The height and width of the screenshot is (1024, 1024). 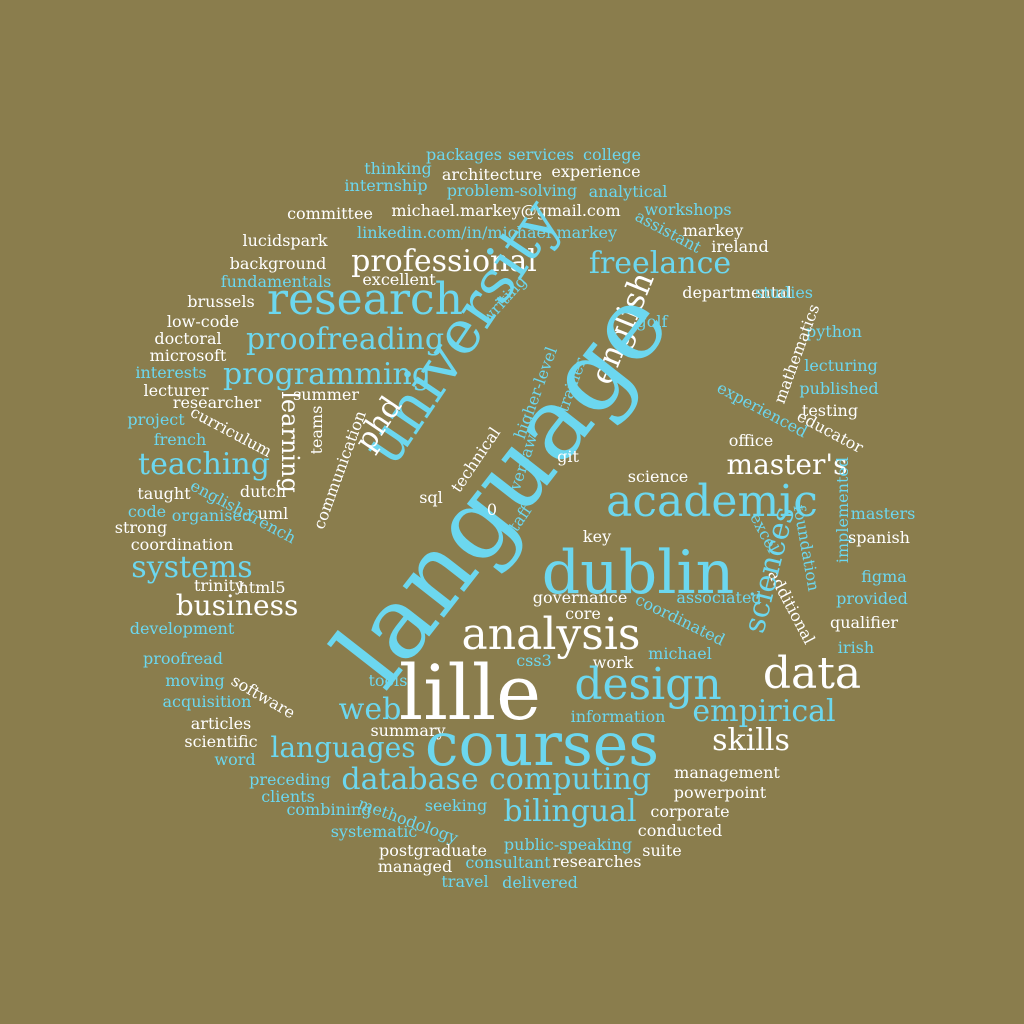 What do you see at coordinates (764, 711) in the screenshot?
I see `cloud-word: empirical` at bounding box center [764, 711].